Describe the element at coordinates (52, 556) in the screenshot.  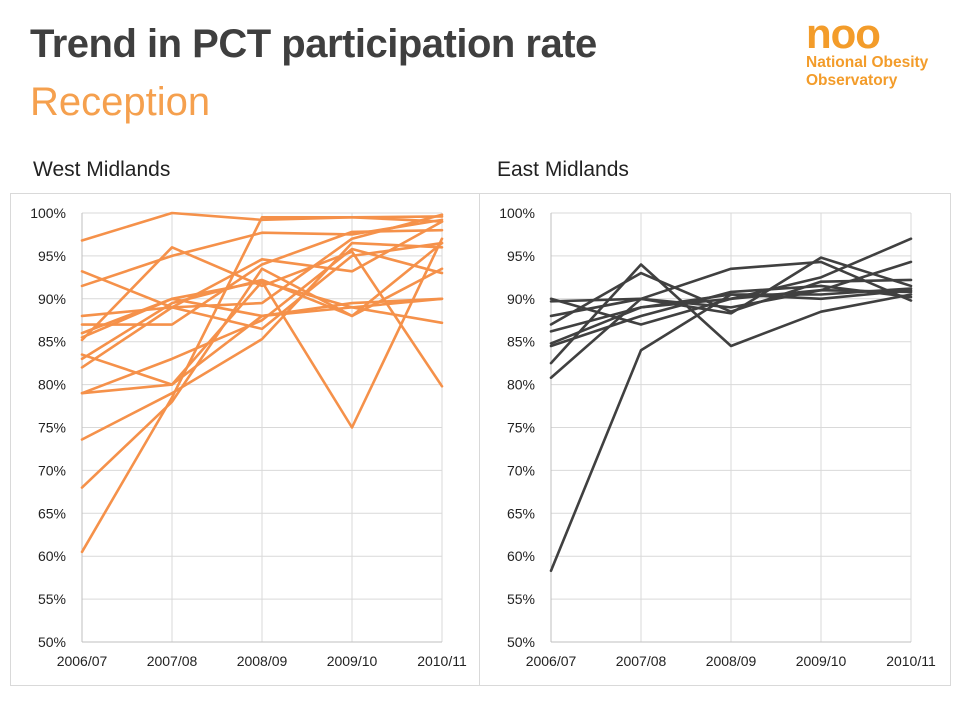
I see `west-midlands-y-tick-label: 60%` at that location.